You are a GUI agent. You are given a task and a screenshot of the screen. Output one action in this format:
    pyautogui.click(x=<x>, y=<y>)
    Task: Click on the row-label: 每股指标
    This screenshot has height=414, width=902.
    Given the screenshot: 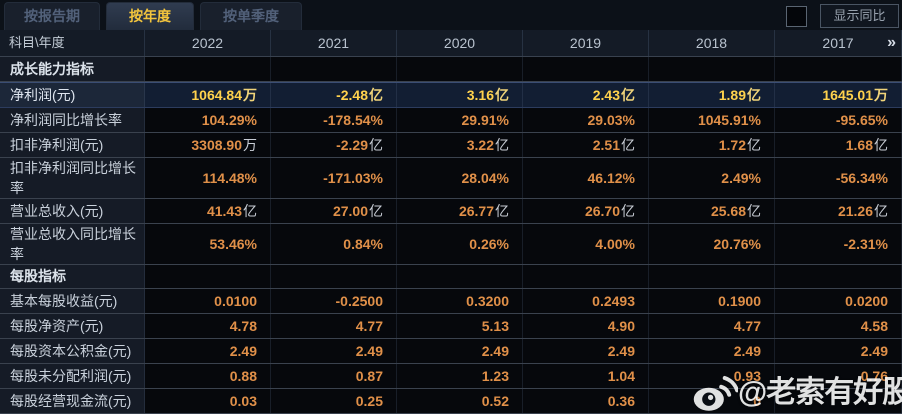 What is the action you would take?
    pyautogui.click(x=72, y=276)
    